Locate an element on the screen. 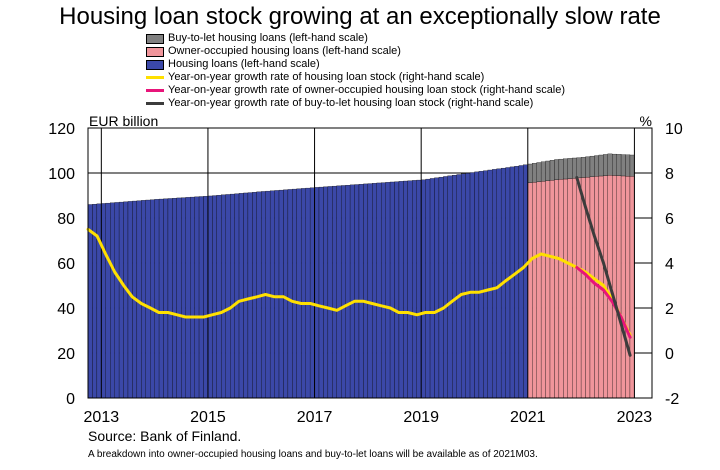 This screenshot has height=470, width=720. legend-swatch-owner-occupied is located at coordinates (155, 51).